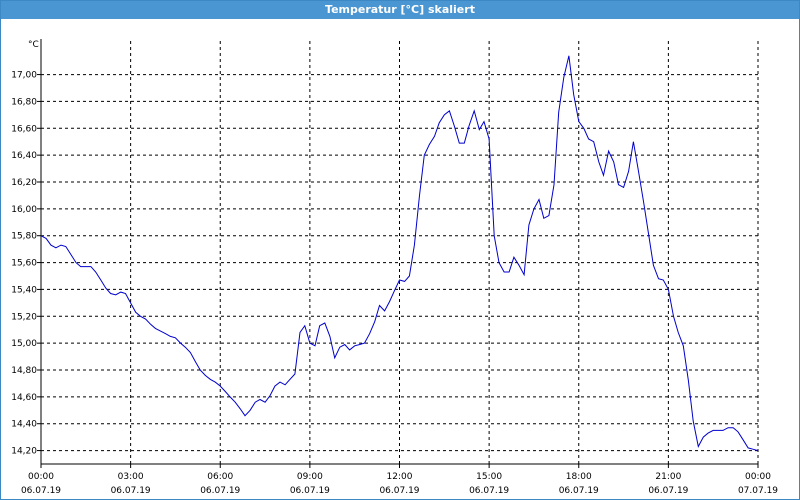 Image resolution: width=800 pixels, height=500 pixels. Describe the element at coordinates (24, 290) in the screenshot. I see `y-tick-label: 15,40` at that location.